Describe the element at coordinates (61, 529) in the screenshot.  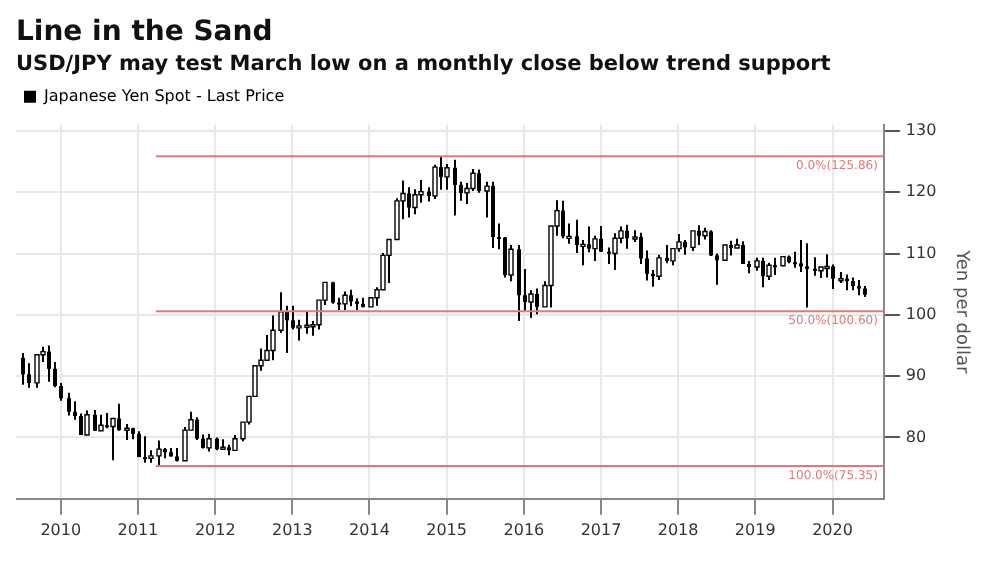
I see `x-tick-label: 2010` at that location.